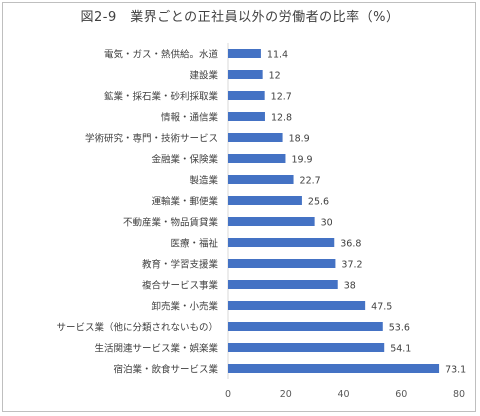  Describe the element at coordinates (275, 76) in the screenshot. I see `data-label: 12` at that location.